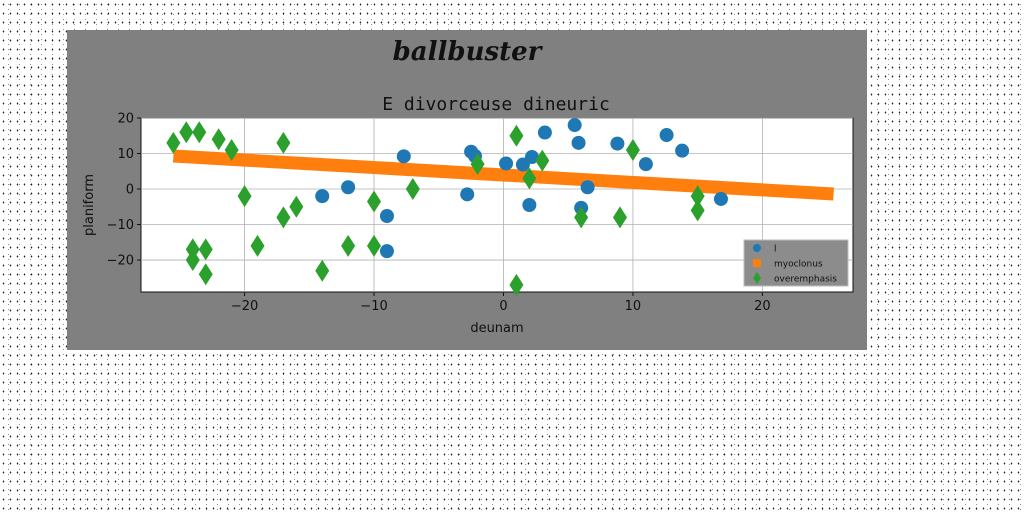  I want to click on y-tick-label: −10, so click(120, 225).